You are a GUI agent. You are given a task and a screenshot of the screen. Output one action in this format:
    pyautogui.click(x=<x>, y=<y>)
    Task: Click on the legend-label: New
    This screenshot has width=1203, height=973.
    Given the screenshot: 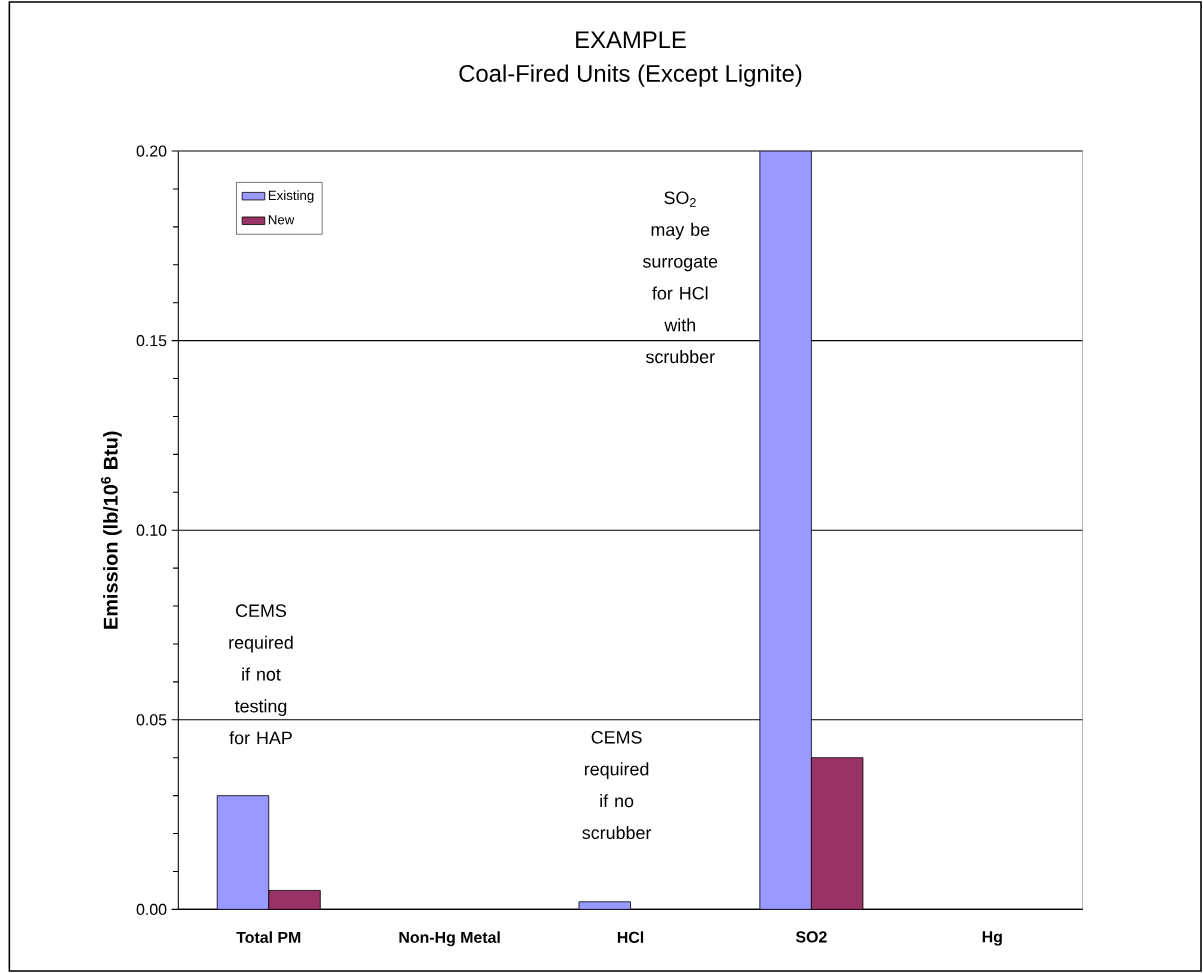 What is the action you would take?
    pyautogui.click(x=281, y=220)
    